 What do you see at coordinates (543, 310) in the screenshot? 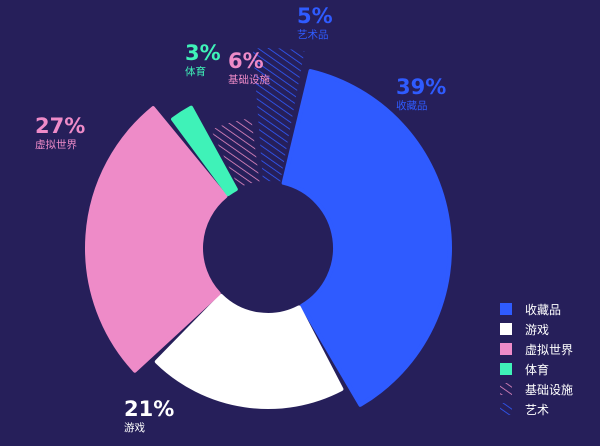
I see `legend-label-0: 收藏品` at bounding box center [543, 310].